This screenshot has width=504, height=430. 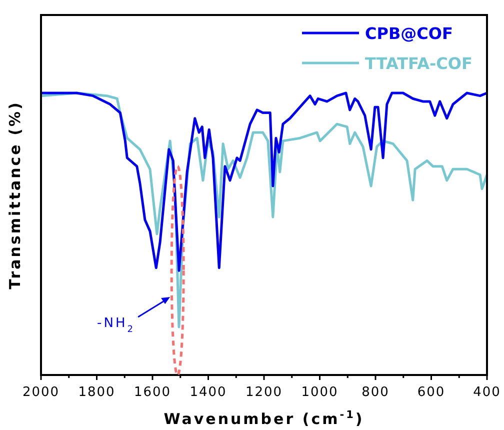 I want to click on x-tick-label: 600, so click(x=431, y=392).